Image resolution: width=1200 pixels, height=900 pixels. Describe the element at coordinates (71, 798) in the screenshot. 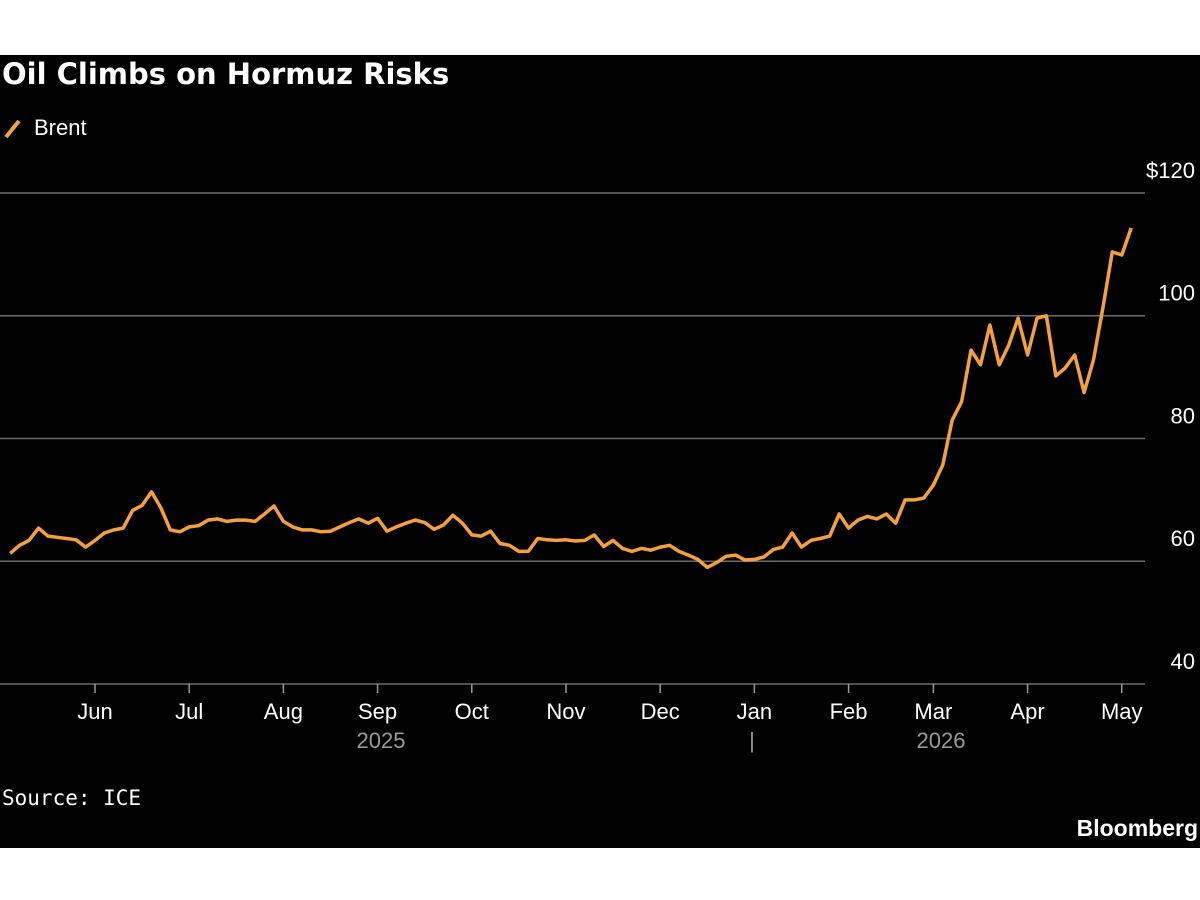

I see `source: Source: ICE` at that location.